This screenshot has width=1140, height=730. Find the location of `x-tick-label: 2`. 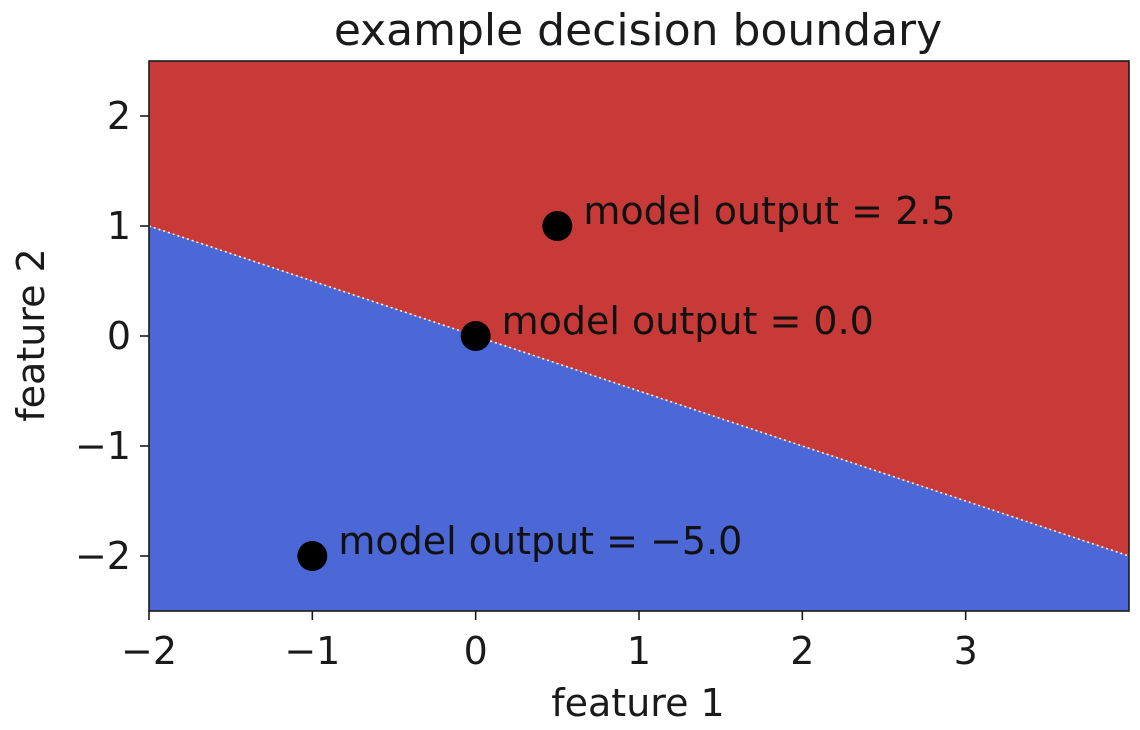

x-tick-label: 2 is located at coordinates (802, 651).